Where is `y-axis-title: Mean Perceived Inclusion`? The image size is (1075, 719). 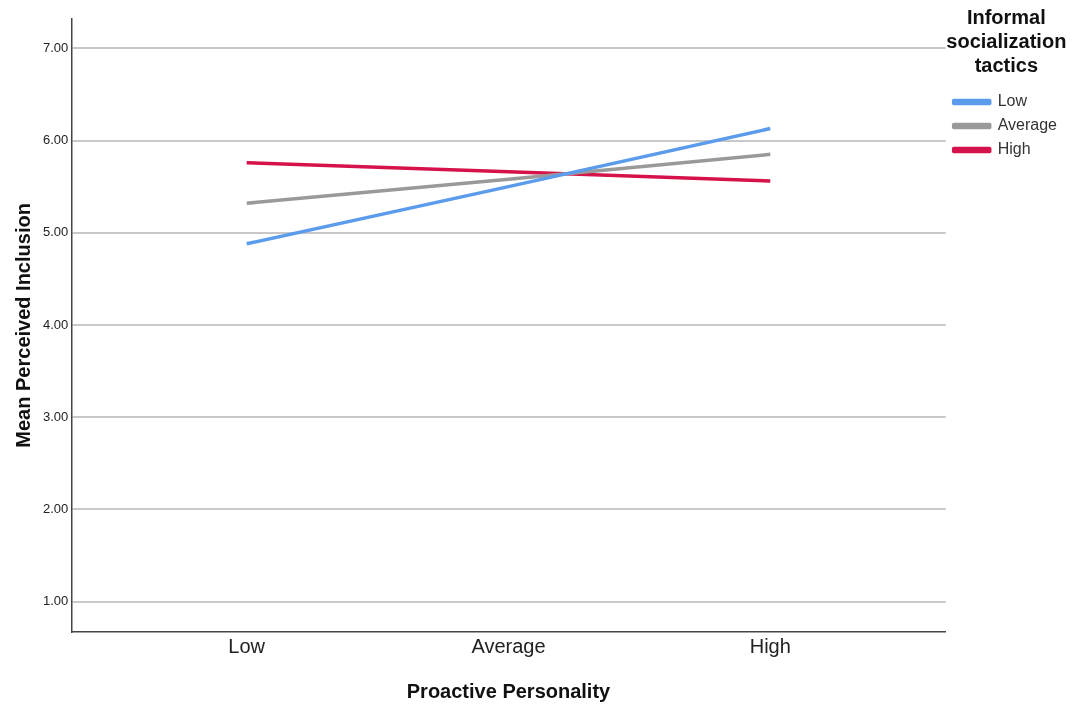 y-axis-title: Mean Perceived Inclusion is located at coordinates (22, 325).